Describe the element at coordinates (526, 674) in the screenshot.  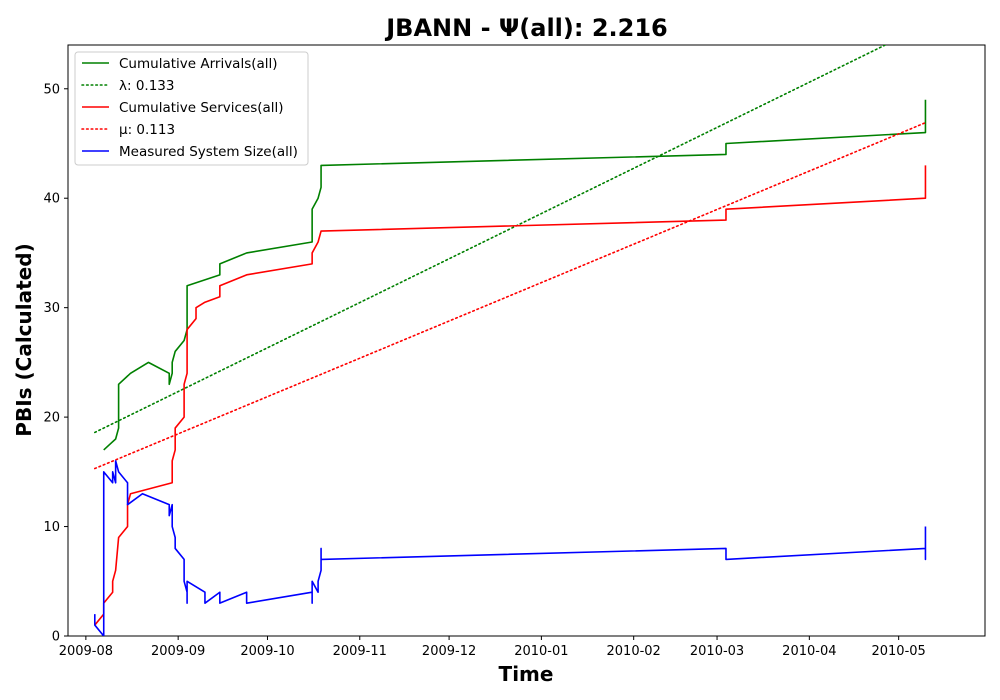
I see `x-axis-label: Time` at that location.